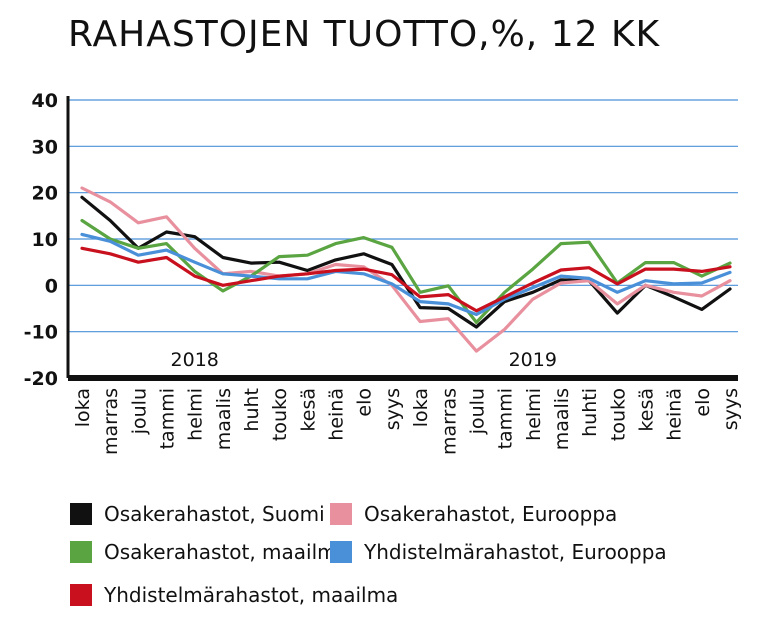  I want to click on legend-item-yhdistelmarahastot-eurooppa: Yhdistelmärahastot, Eurooppa, so click(498, 552).